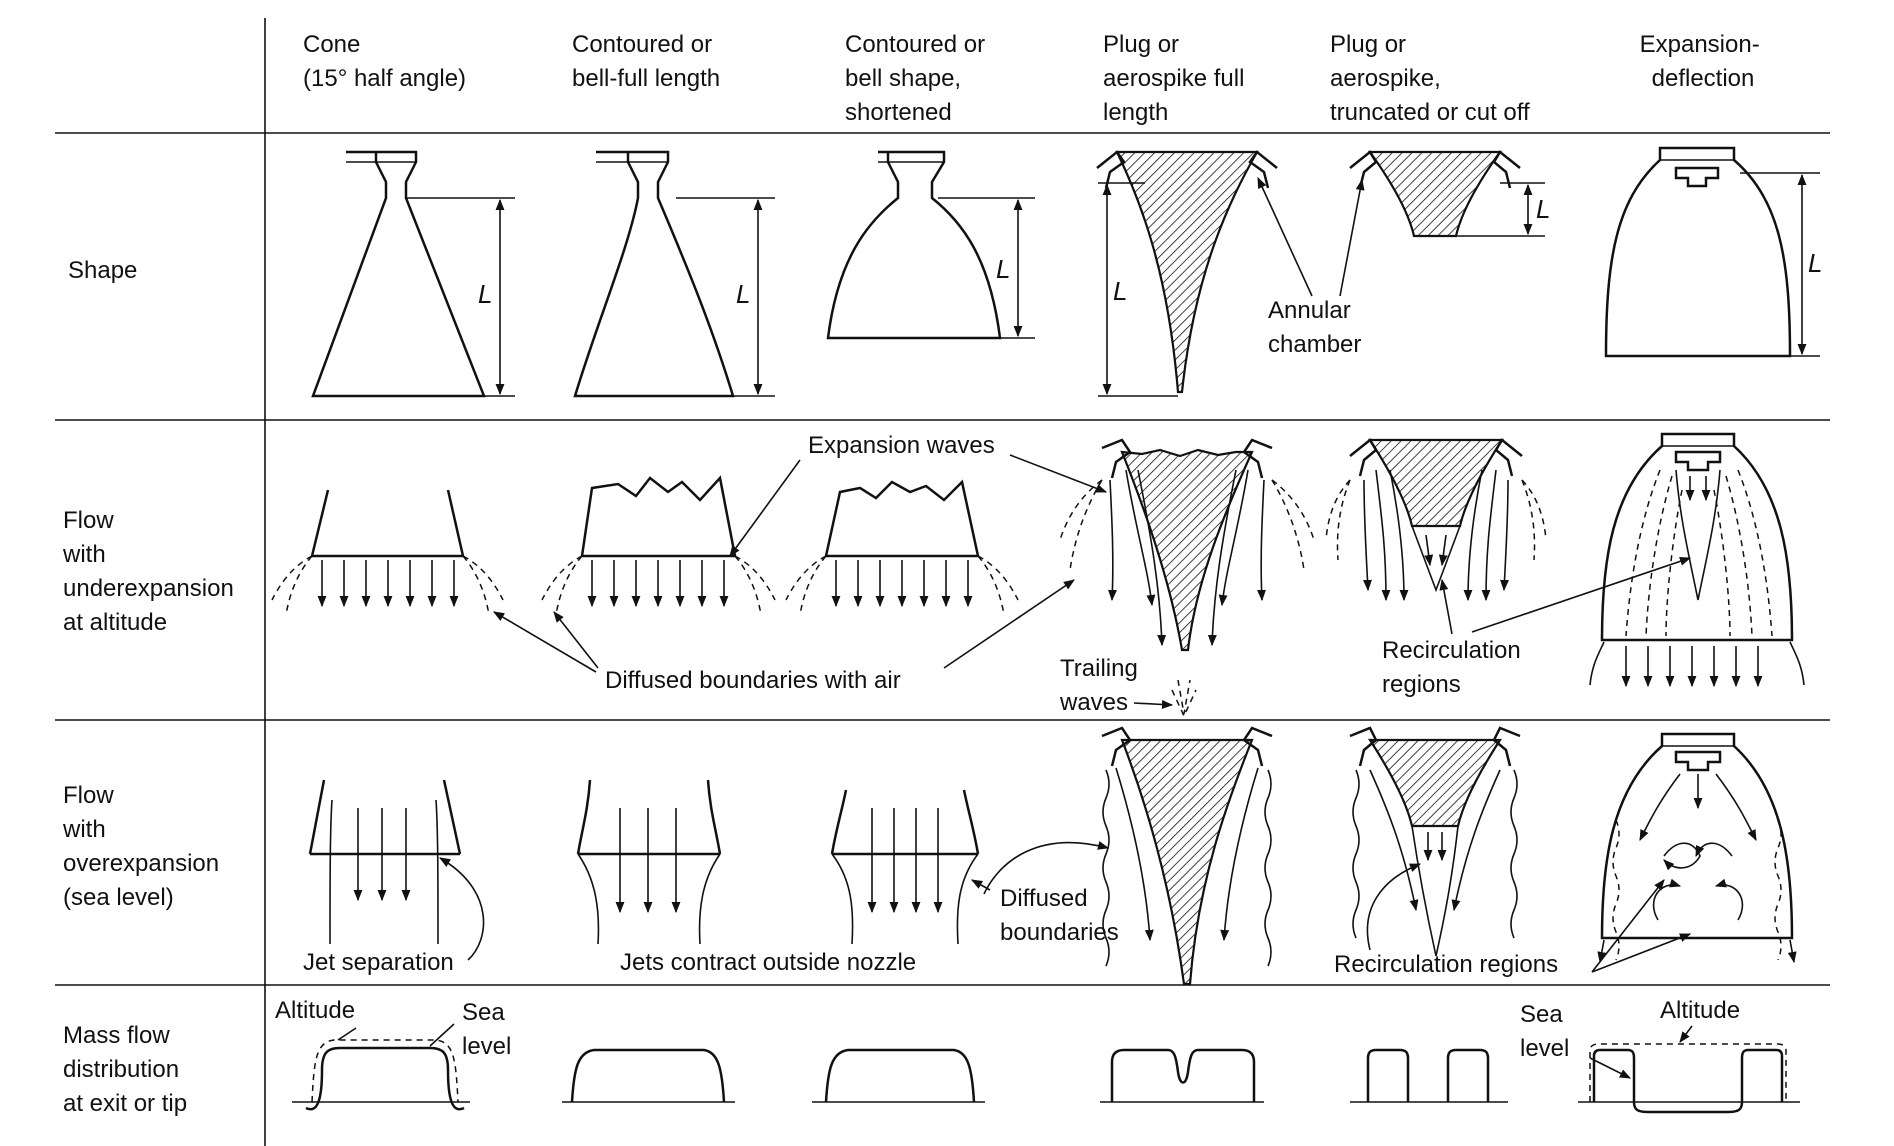 This screenshot has height=1146, width=1894. Describe the element at coordinates (658, 545) in the screenshot. I see `bell-full-underexpansion-flow` at that location.